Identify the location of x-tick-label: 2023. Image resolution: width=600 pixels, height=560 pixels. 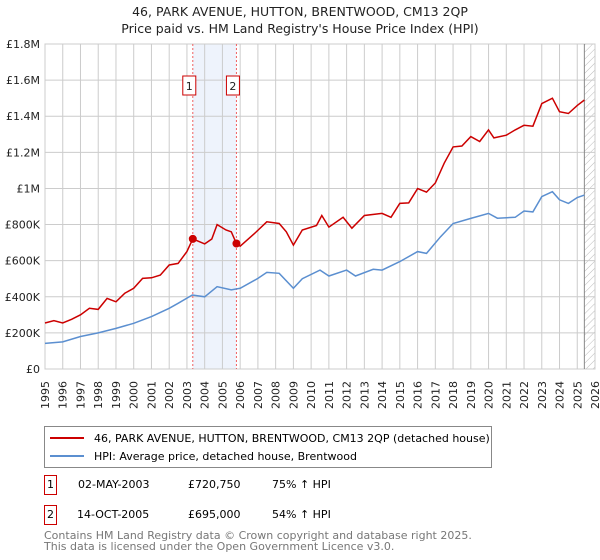
(542, 395).